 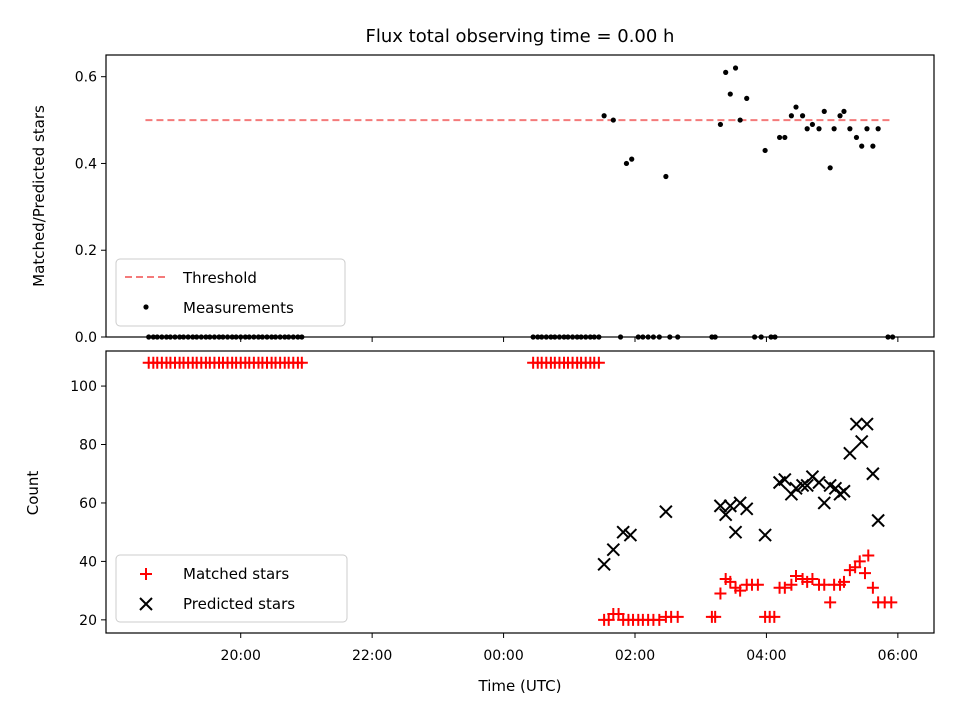 I want to click on x-axis-label: Time (UTC), so click(x=520, y=686).